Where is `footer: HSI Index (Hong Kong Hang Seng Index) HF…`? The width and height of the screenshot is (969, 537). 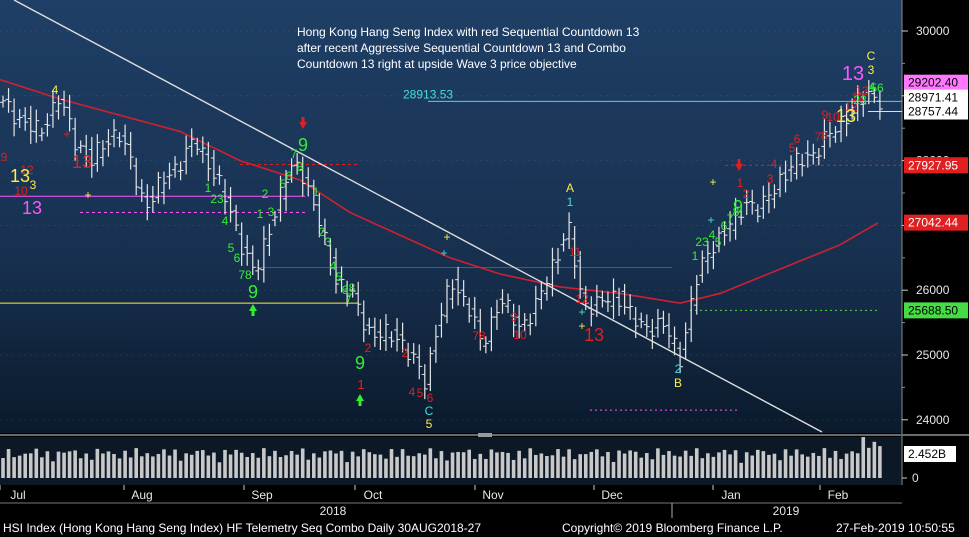 footer: HSI Index (Hong Kong Hang Seng Index) HF… is located at coordinates (479, 528).